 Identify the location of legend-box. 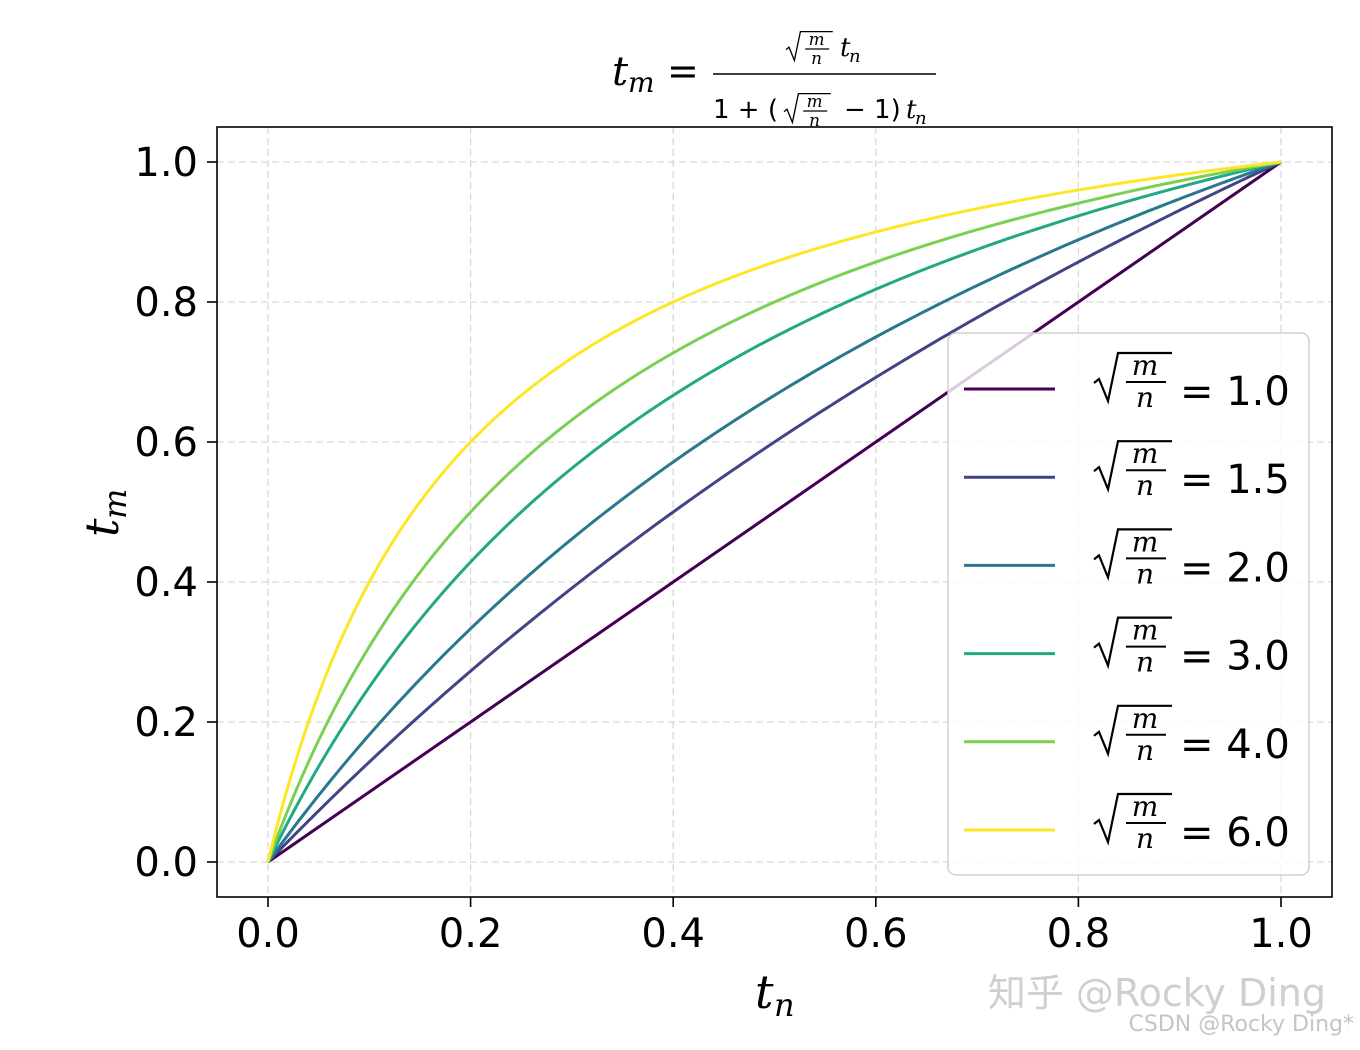
(1128, 604).